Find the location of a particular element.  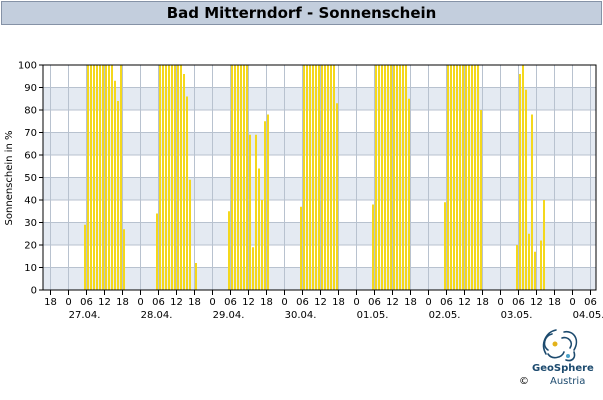

x-date-label: 28.04. is located at coordinates (157, 315).